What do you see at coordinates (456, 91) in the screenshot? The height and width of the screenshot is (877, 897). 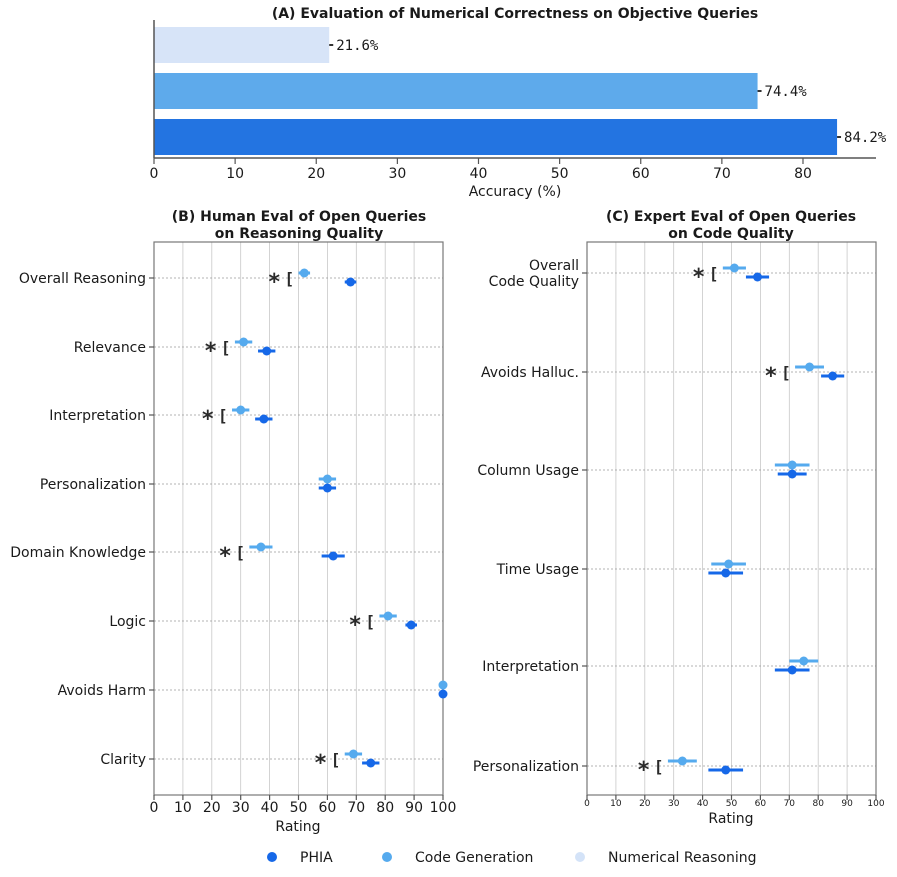 I see `bar-code-generation` at bounding box center [456, 91].